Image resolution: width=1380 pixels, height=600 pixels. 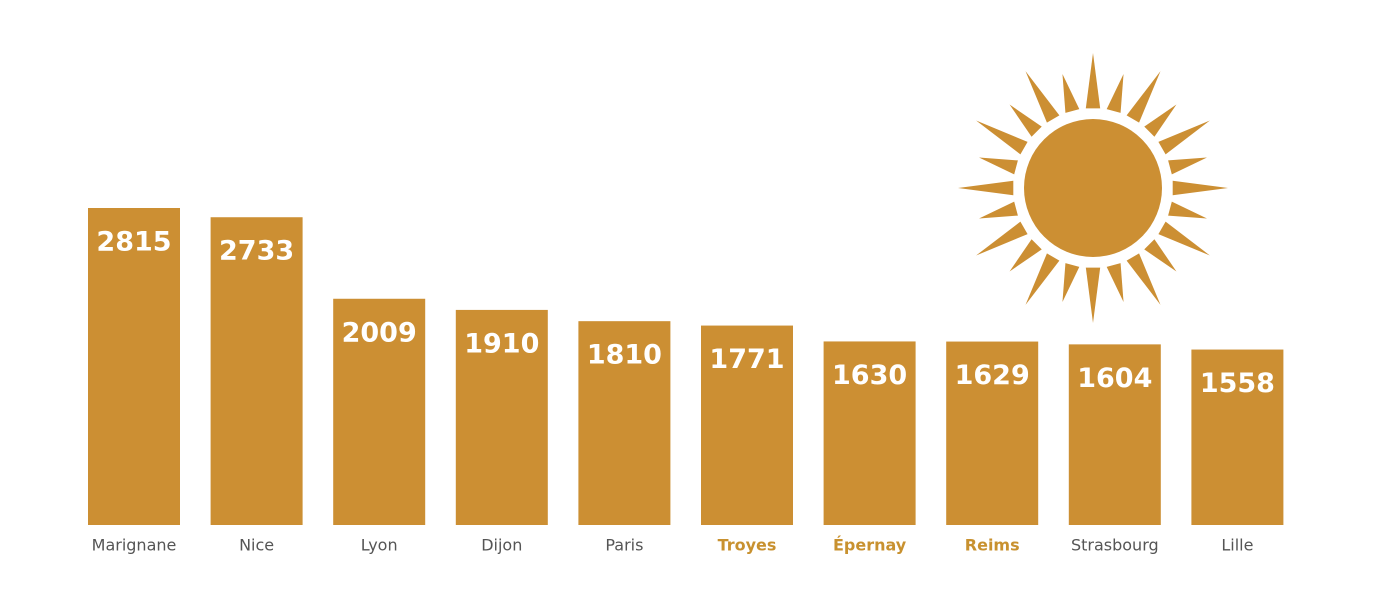 I want to click on value-label: 1910, so click(x=501, y=343).